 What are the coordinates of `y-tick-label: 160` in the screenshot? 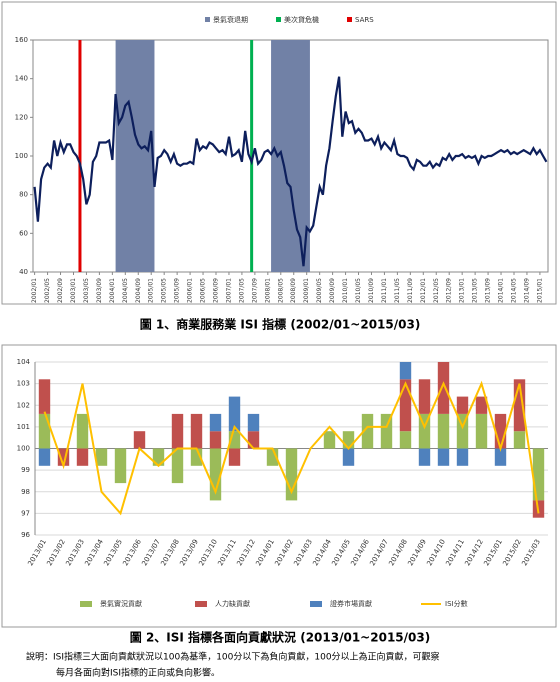 It's located at (21, 40).